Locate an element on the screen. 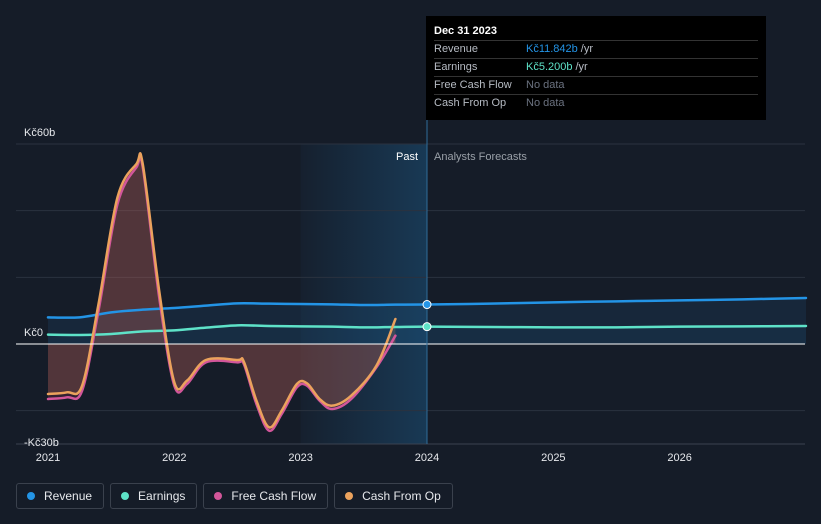 The height and width of the screenshot is (524, 821). legend-item-cash-from-op: Cash From Op is located at coordinates (393, 496).